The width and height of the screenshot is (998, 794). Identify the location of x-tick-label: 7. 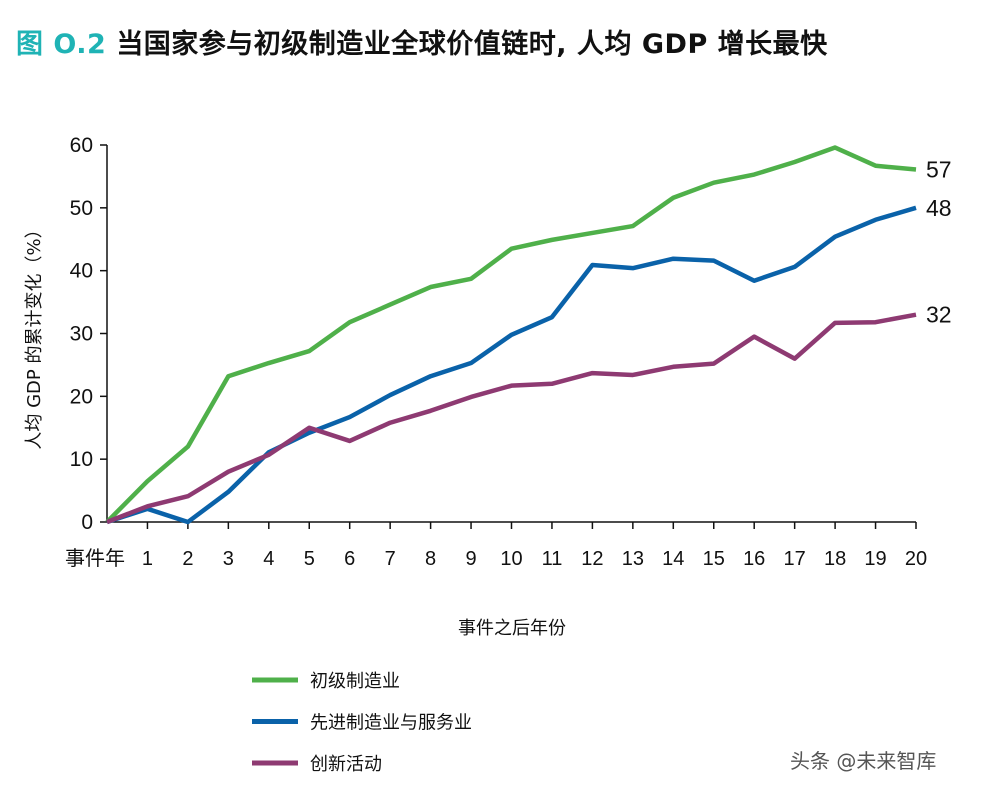
(390, 559).